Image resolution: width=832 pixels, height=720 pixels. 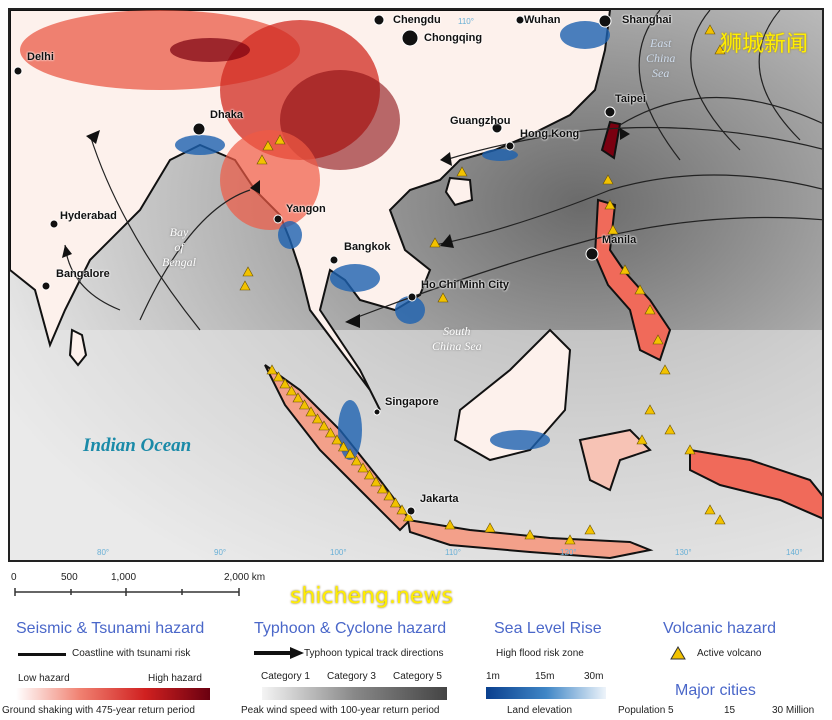 What do you see at coordinates (354, 693) in the screenshot?
I see `wind-gradient-bar` at bounding box center [354, 693].